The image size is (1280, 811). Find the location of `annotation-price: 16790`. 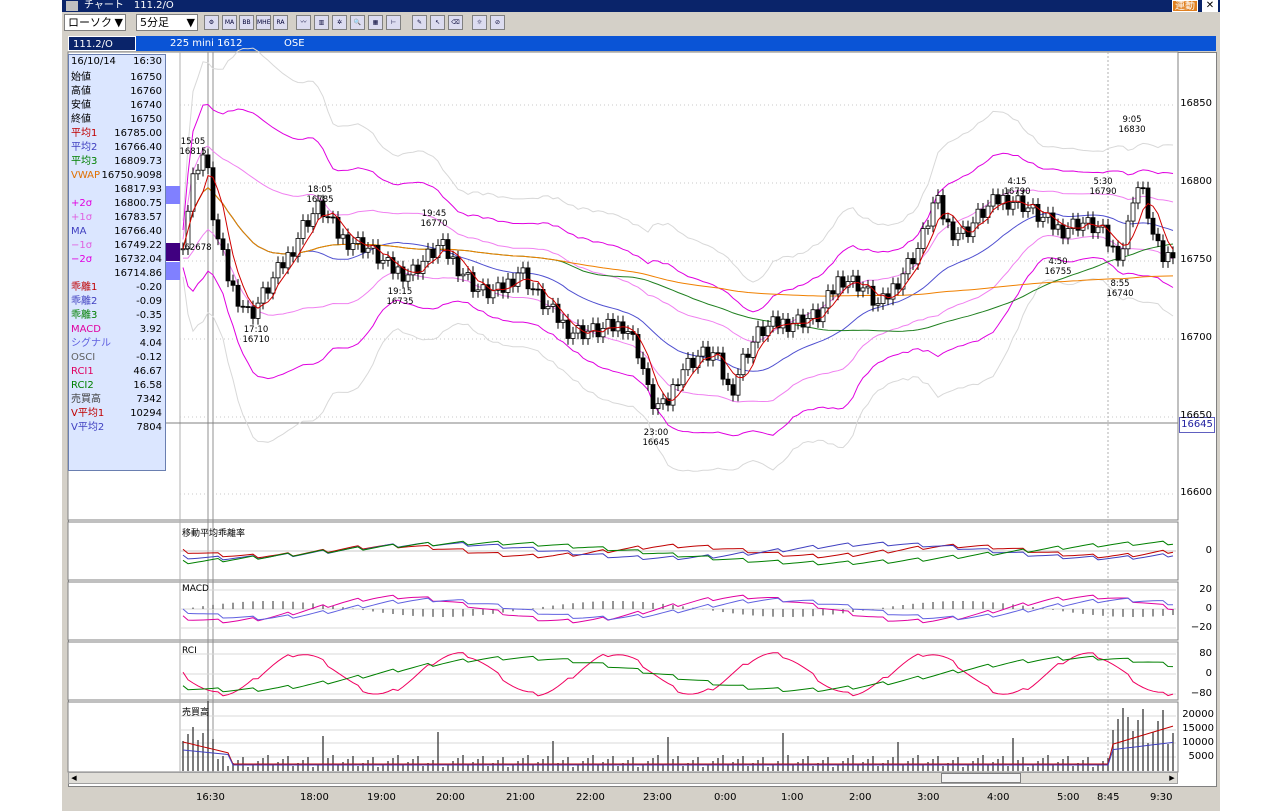

annotation-price: 16790 is located at coordinates (1017, 192).